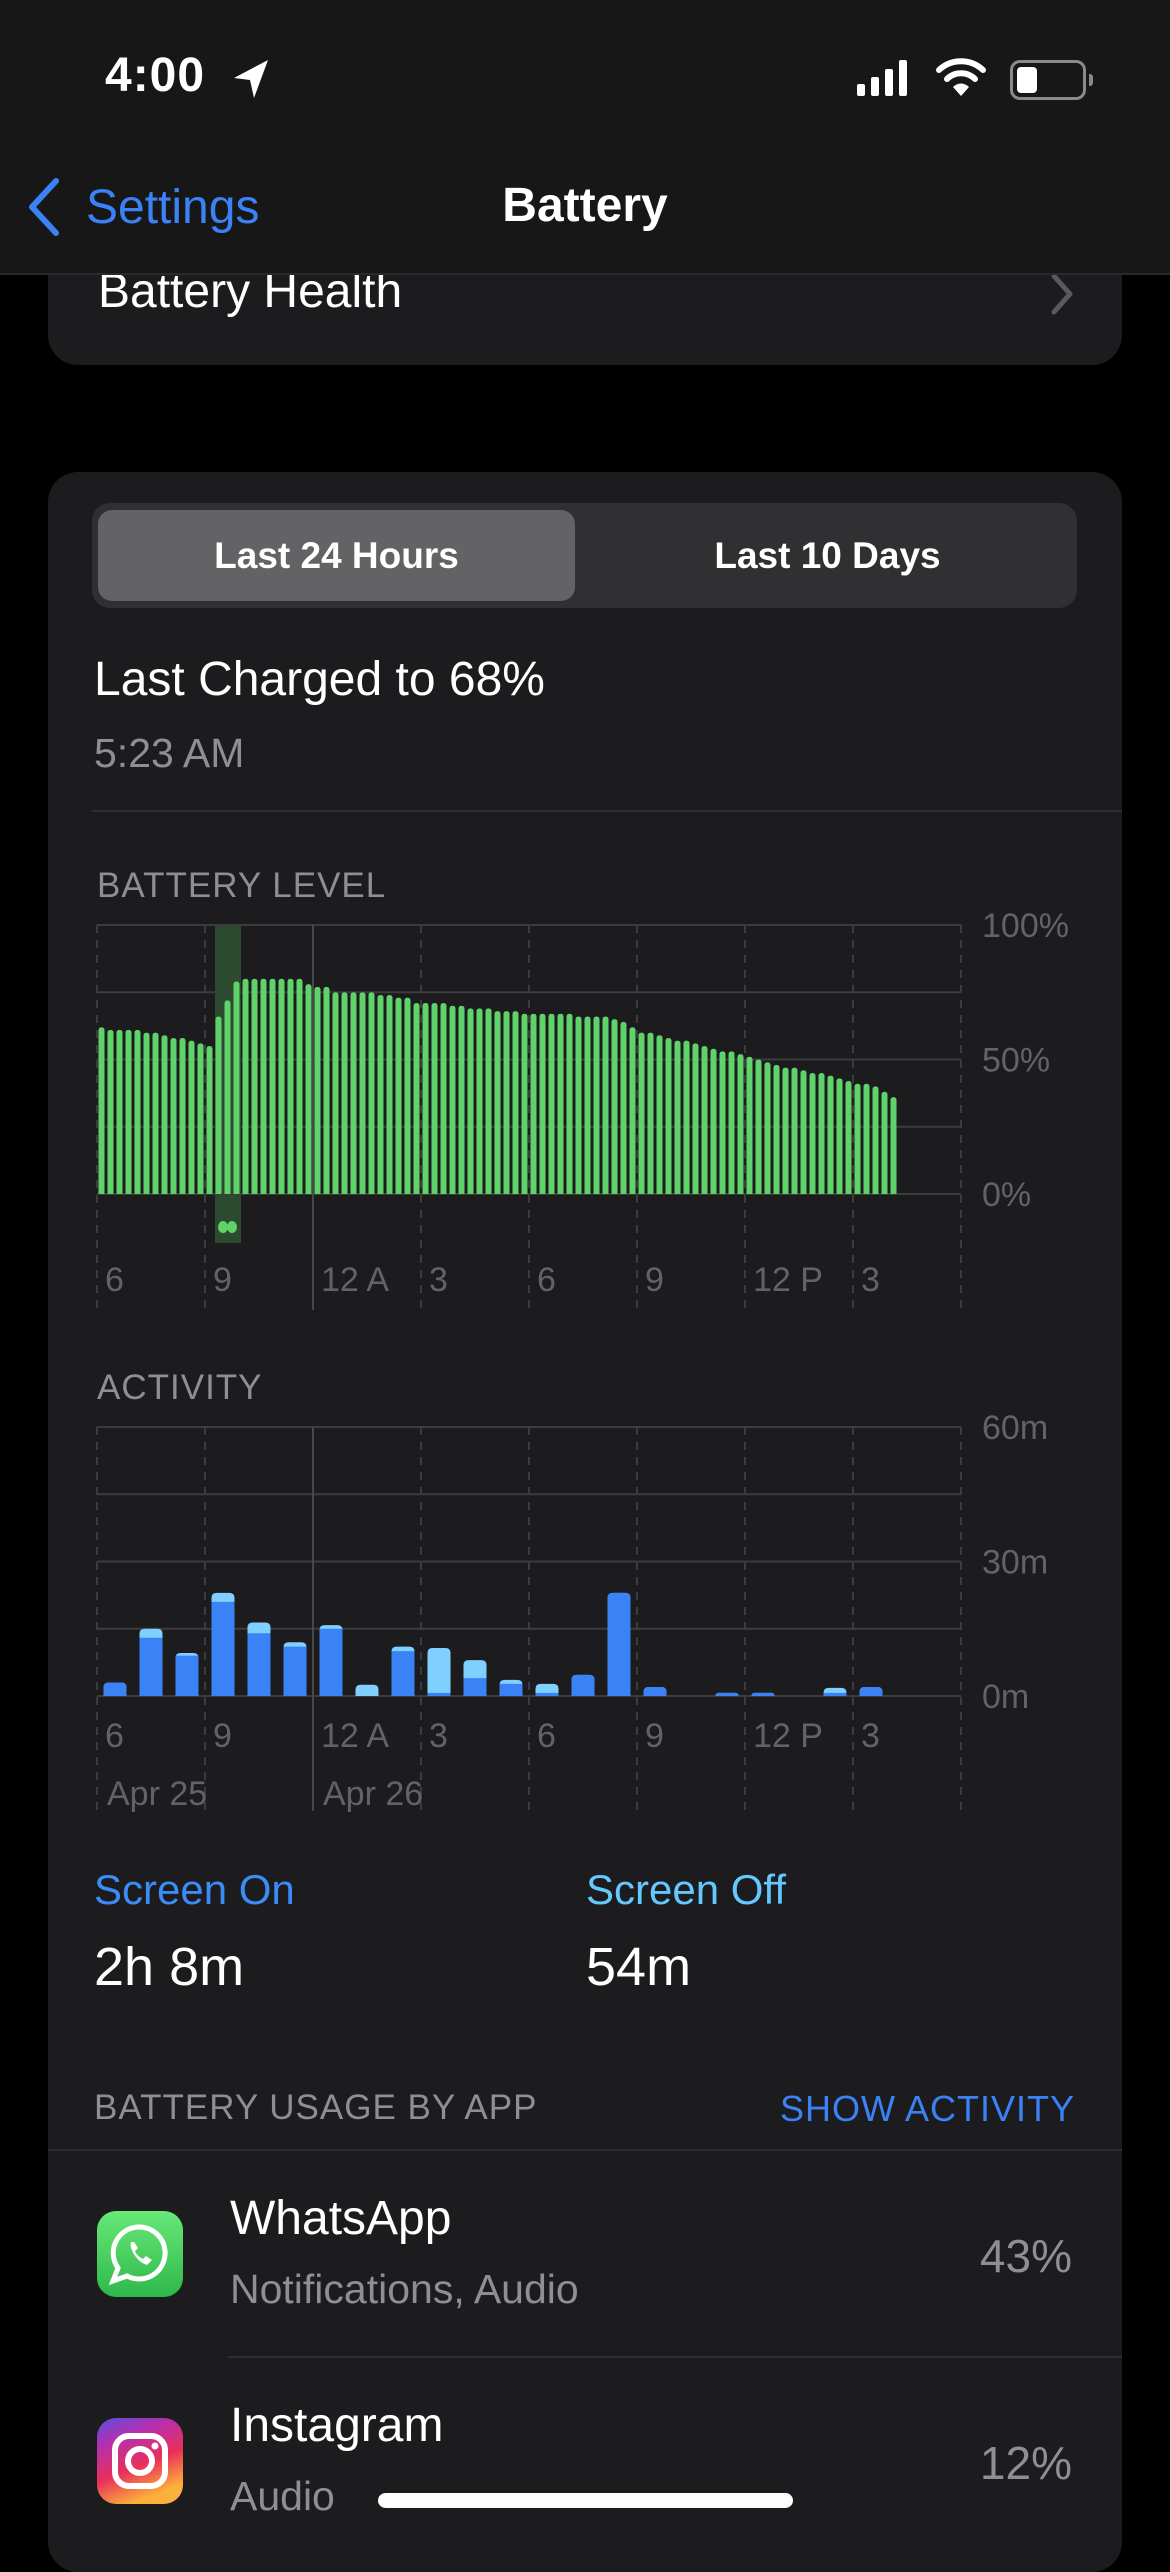 The width and height of the screenshot is (1170, 2572). Describe the element at coordinates (585, 2461) in the screenshot. I see `app-row-instagram: Instagram Audio 12%` at that location.